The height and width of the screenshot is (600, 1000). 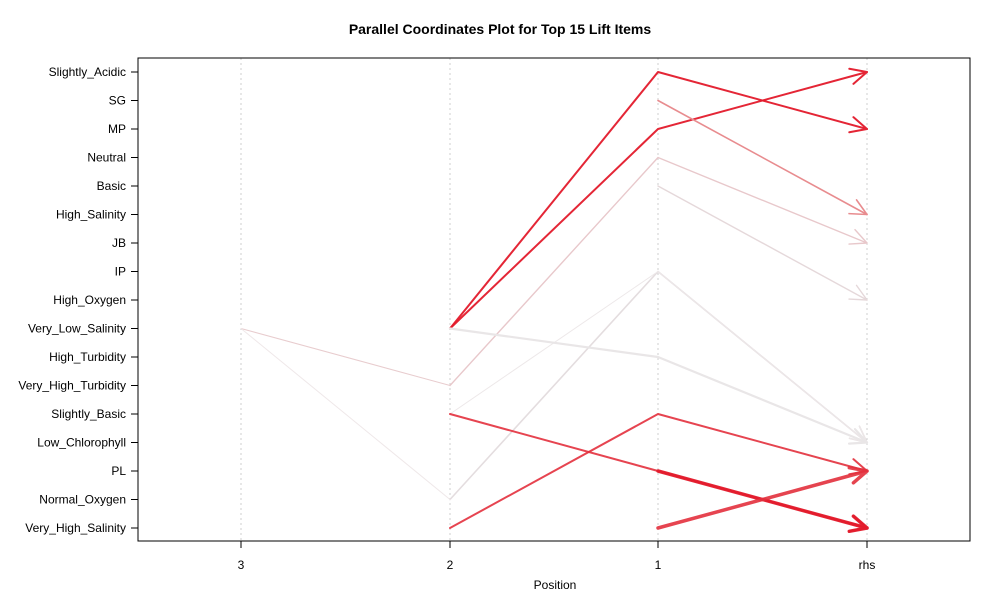 What do you see at coordinates (87, 357) in the screenshot?
I see `y-tick-label: High_Turbidity` at bounding box center [87, 357].